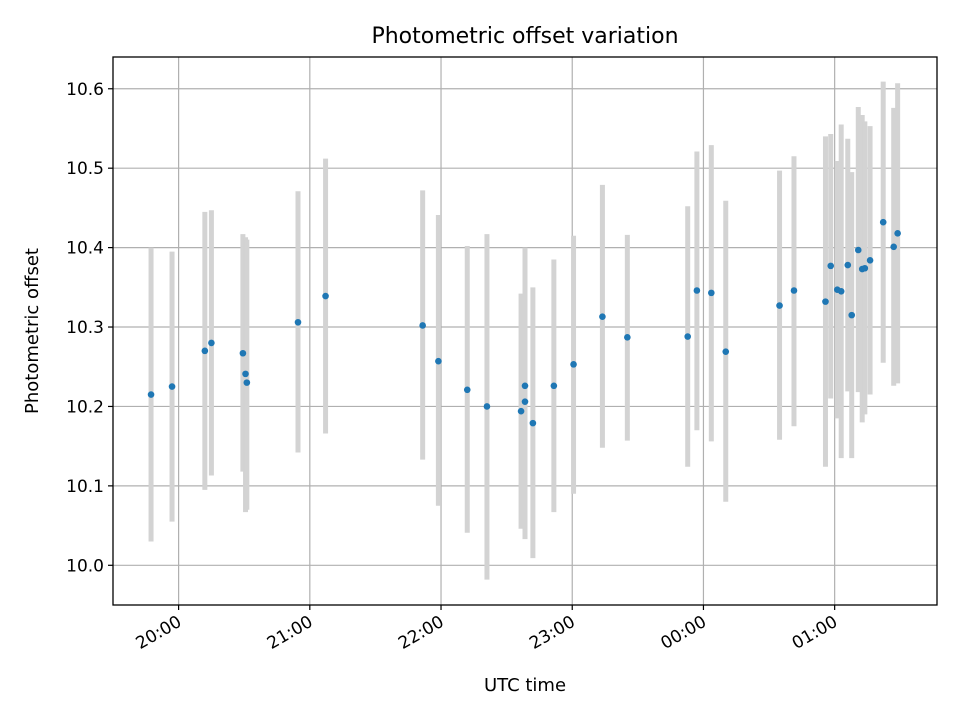 This screenshot has height=720, width=960. Describe the element at coordinates (85, 407) in the screenshot. I see `y-tick-label: 10.2` at that location.